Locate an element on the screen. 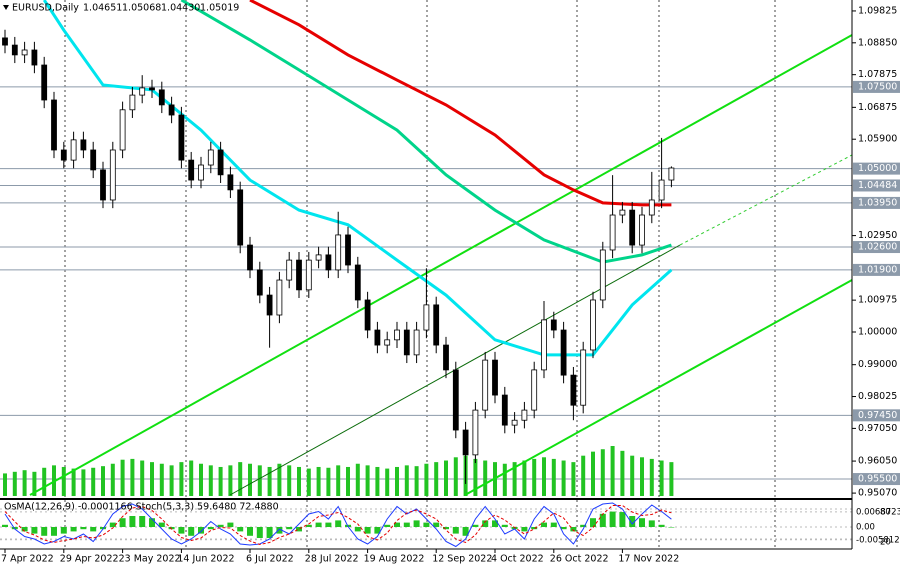  x-tick-label: 7 Apr 2022 is located at coordinates (27, 559).